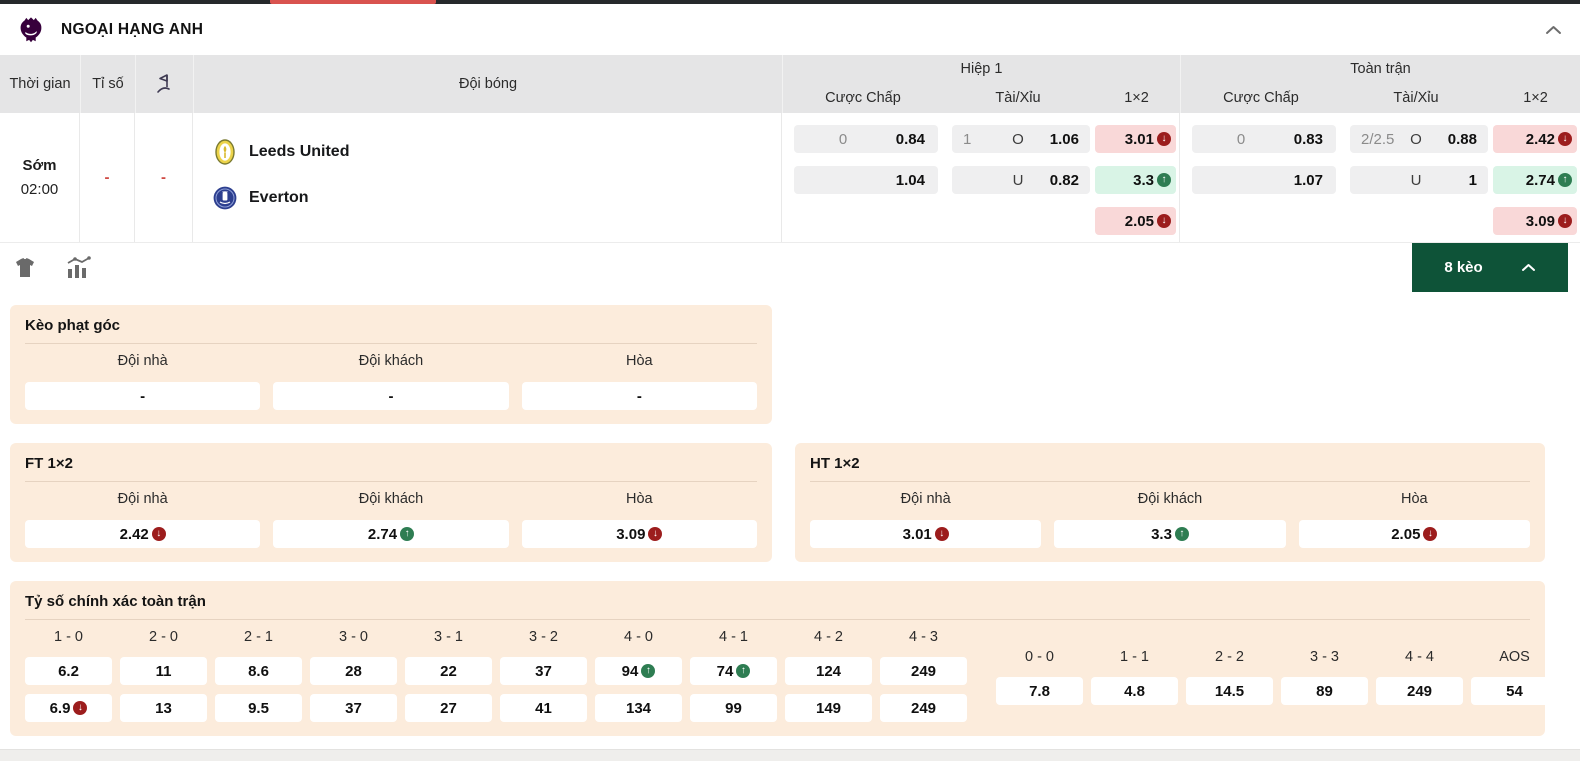 This screenshot has height=761, width=1580. I want to click on score-odds: 124, so click(828, 671).